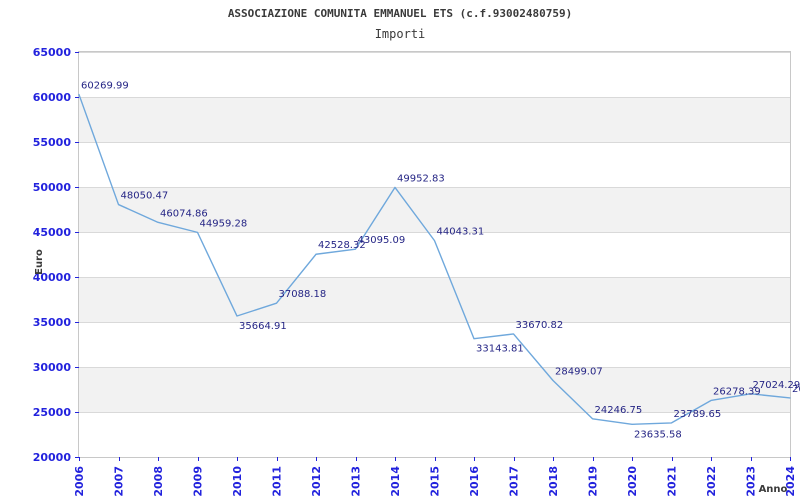 The image size is (800, 500). Describe the element at coordinates (540, 325) in the screenshot. I see `data-point-label: 33670.82` at that location.